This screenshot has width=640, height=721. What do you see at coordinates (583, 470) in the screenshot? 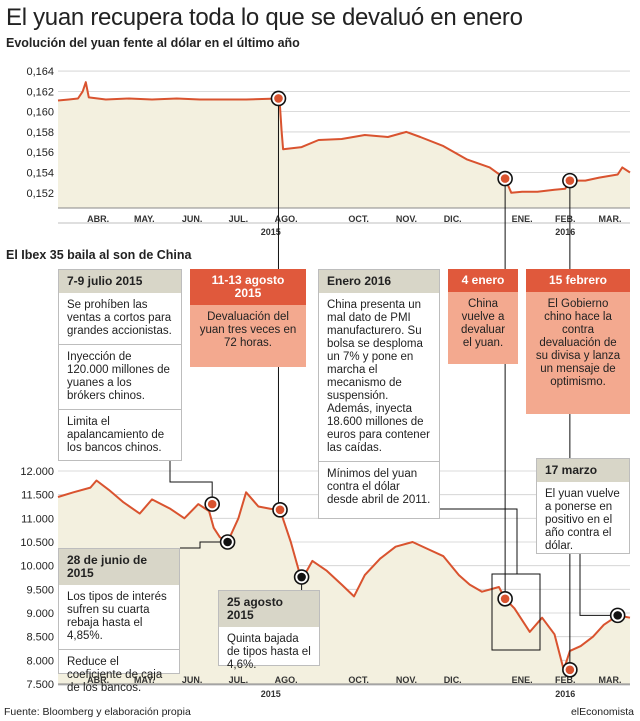
I see `box-17-marzo-header: 17 marzo` at bounding box center [583, 470].